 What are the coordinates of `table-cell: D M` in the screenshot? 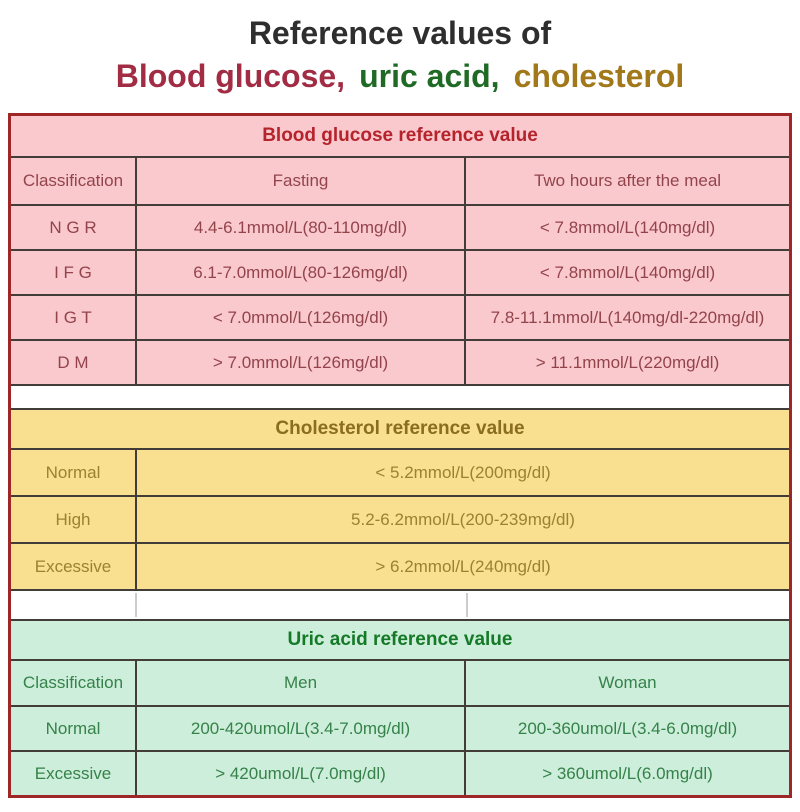 It's located at (74, 362).